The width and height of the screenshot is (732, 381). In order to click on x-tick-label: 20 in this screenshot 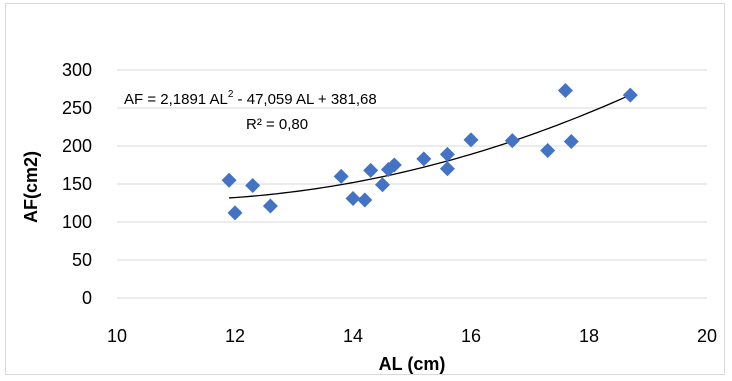, I will do `click(707, 336)`.